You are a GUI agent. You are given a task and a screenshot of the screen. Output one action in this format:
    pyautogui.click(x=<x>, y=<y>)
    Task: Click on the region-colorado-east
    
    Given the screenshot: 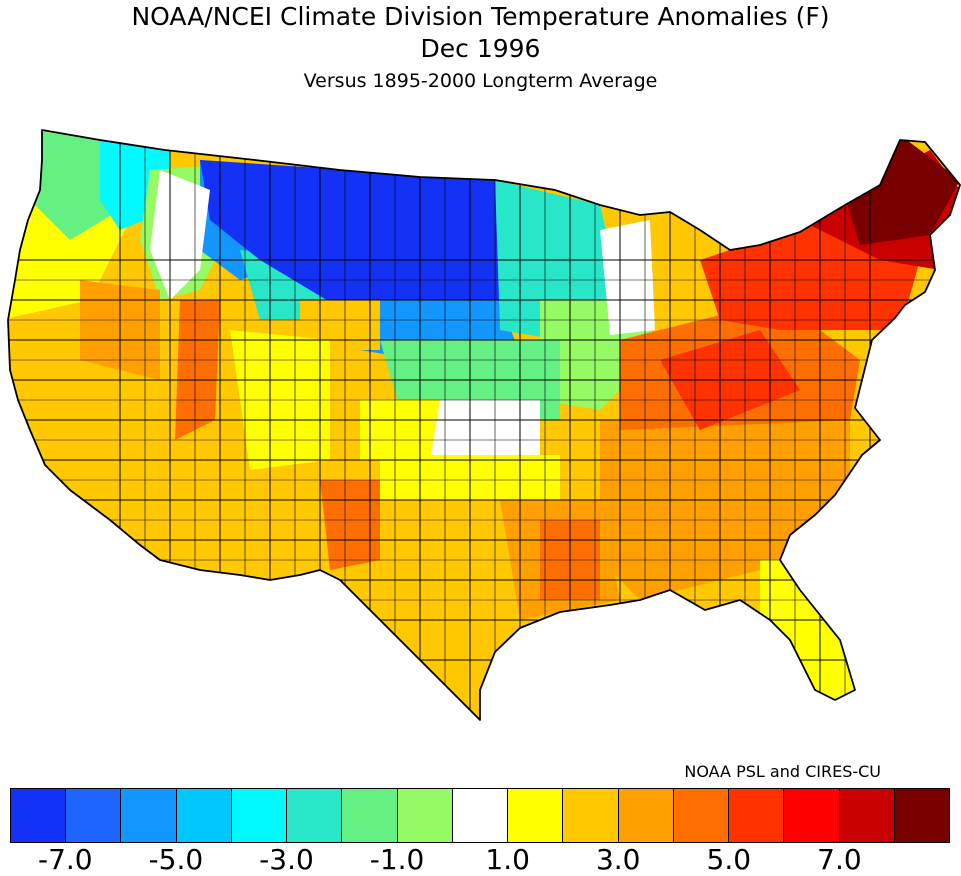 What is the action you would take?
    pyautogui.click(x=400, y=430)
    